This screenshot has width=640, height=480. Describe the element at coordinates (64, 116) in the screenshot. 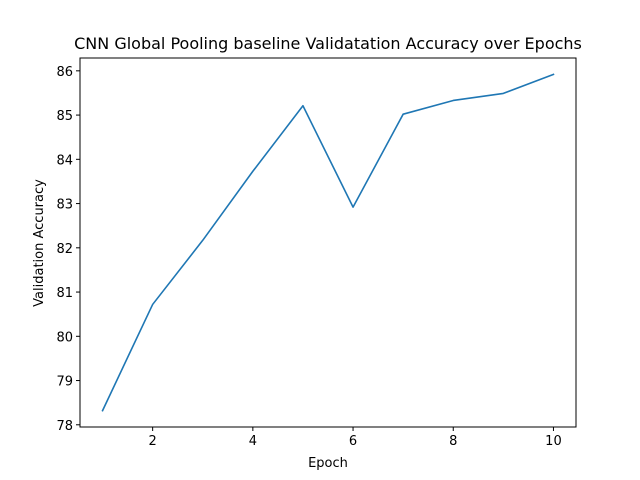

I see `y-tick-label: 85` at that location.